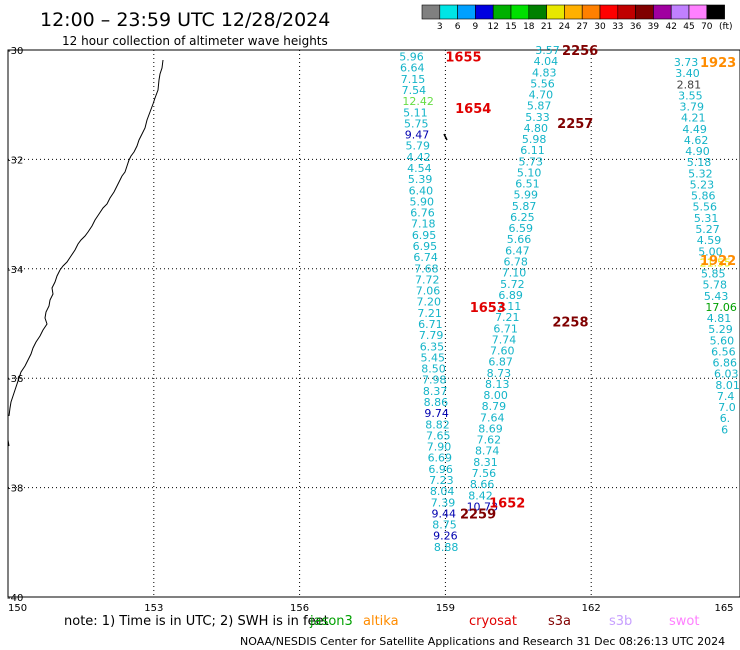  What do you see at coordinates (444, 525) in the screenshot?
I see `wave-height-value: 8.75` at bounding box center [444, 525].